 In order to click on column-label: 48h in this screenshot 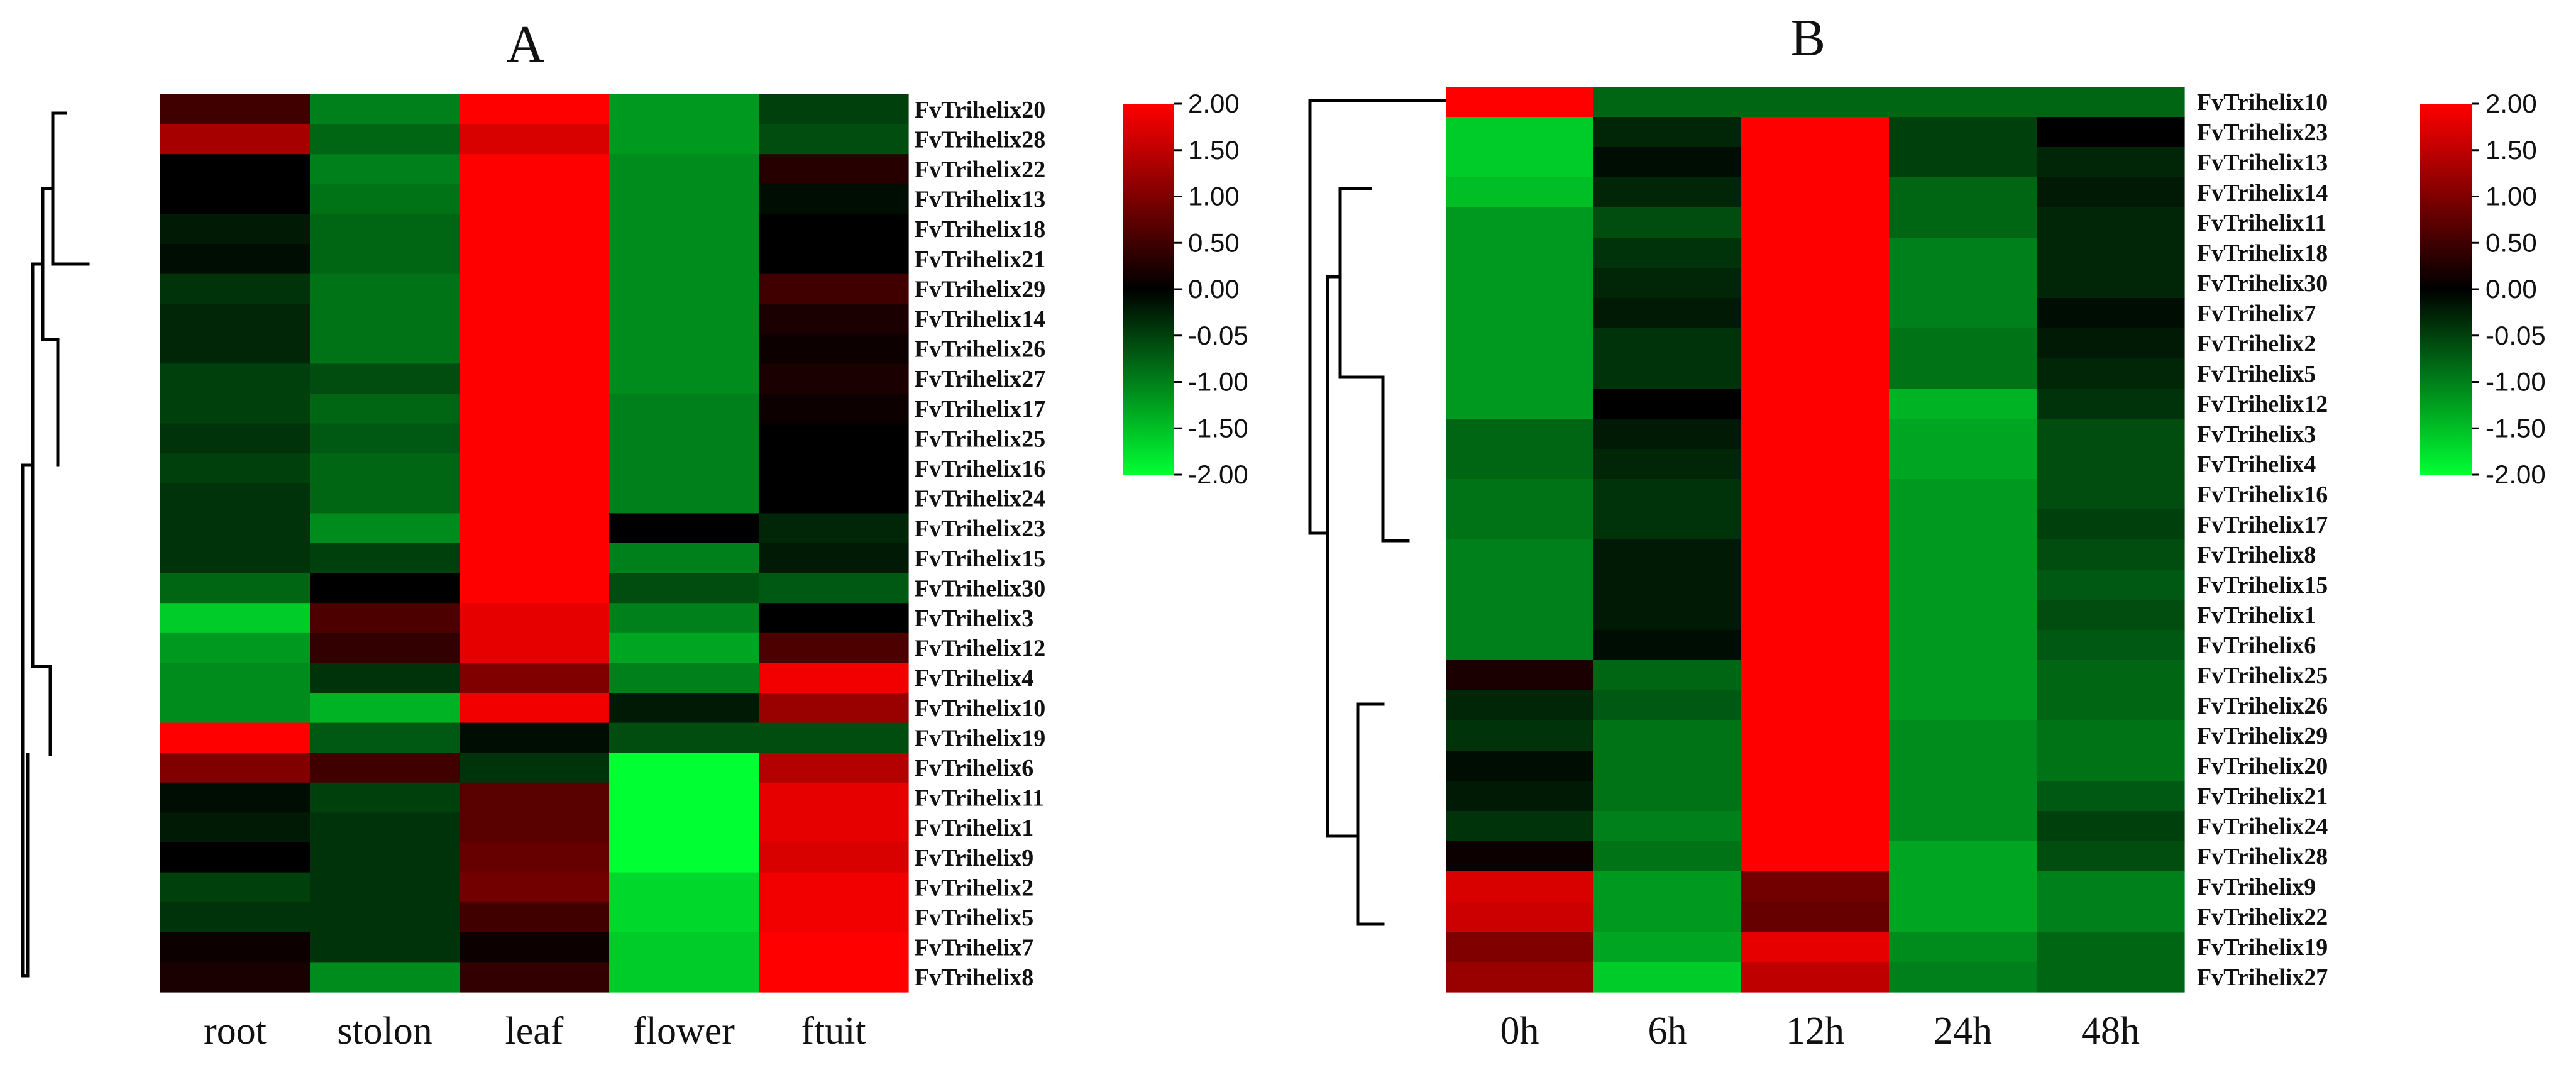, I will do `click(2110, 1031)`.